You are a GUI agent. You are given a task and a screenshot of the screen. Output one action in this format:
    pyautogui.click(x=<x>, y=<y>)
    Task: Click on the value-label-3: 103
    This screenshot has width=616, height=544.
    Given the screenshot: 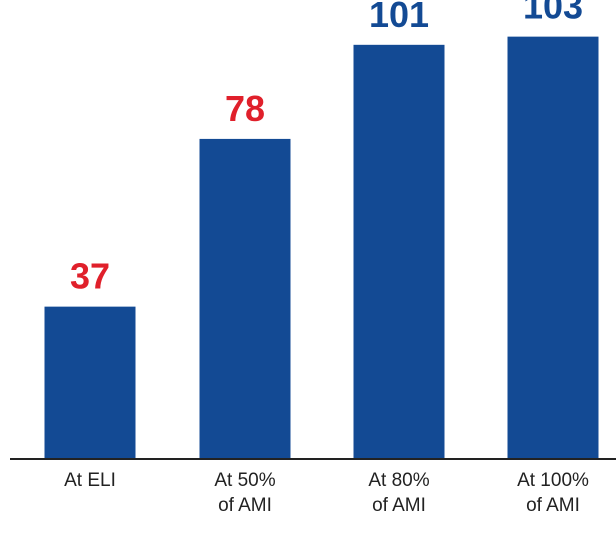 What is the action you would take?
    pyautogui.click(x=553, y=13)
    